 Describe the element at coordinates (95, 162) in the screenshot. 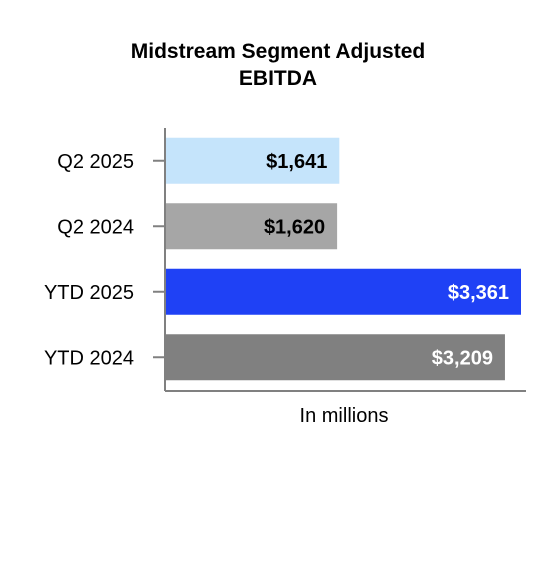

I see `y-tick-label-1: Q2 2025` at that location.